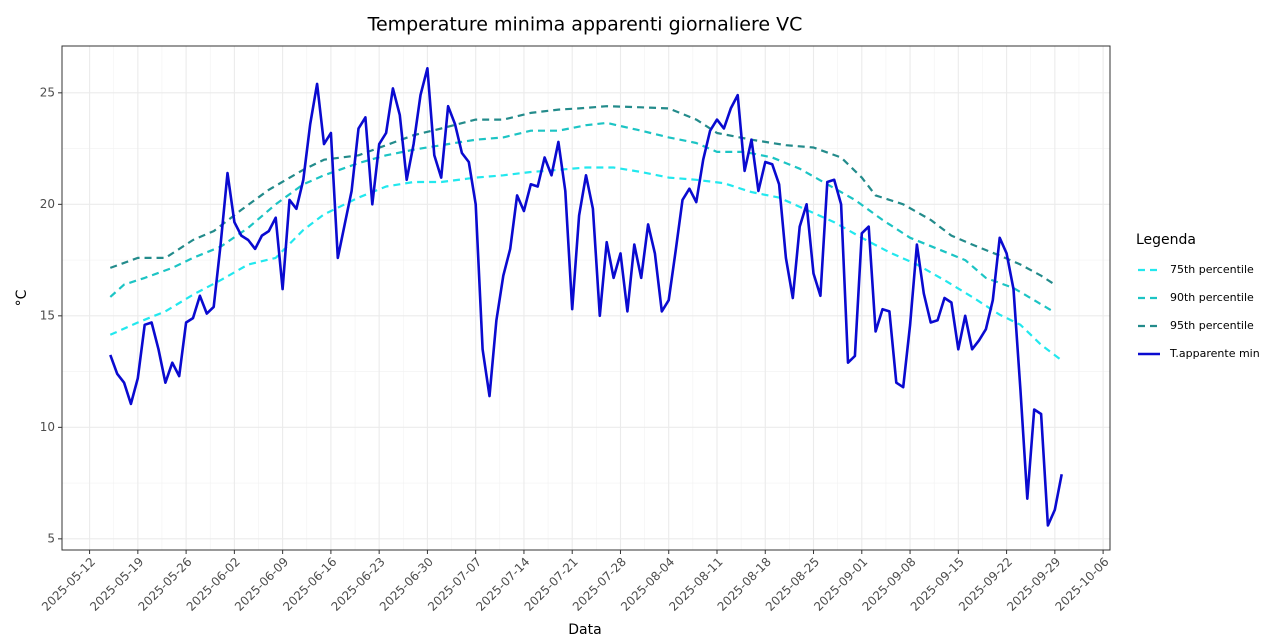  I want to click on legend-label: 90th percentile, so click(1212, 297).